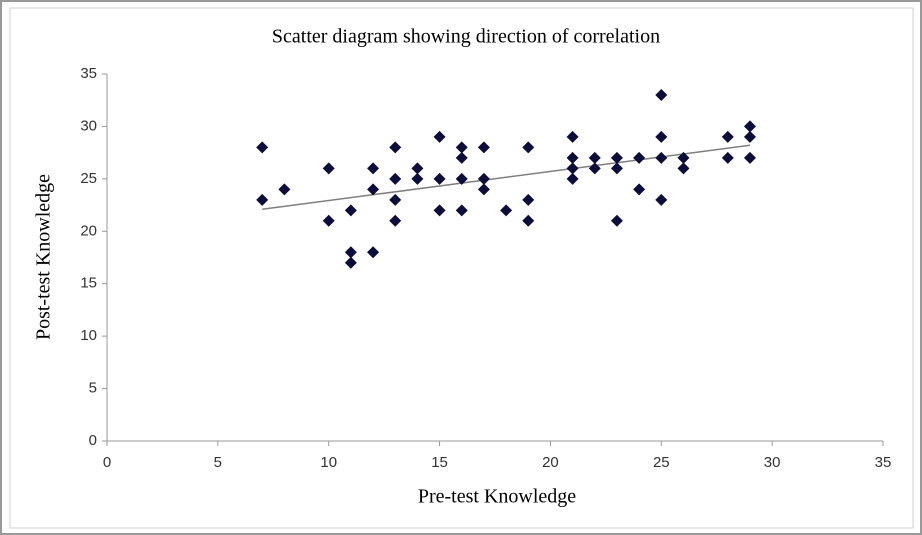 The width and height of the screenshot is (922, 535). What do you see at coordinates (44, 257) in the screenshot?
I see `y-axis-title: Post-test Knowledge` at bounding box center [44, 257].